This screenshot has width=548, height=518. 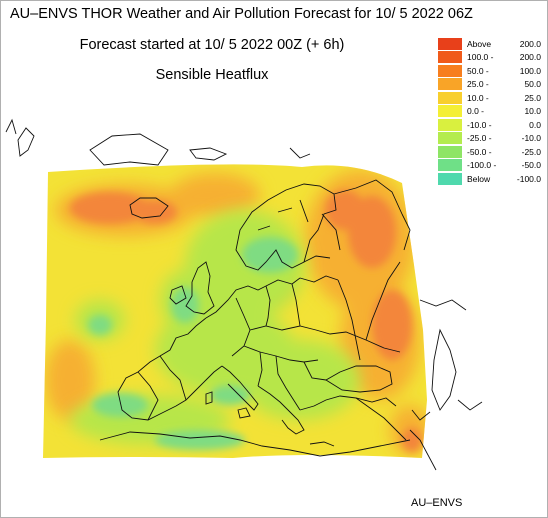 I want to click on legend-range-low: -100.0 -, so click(x=482, y=165).